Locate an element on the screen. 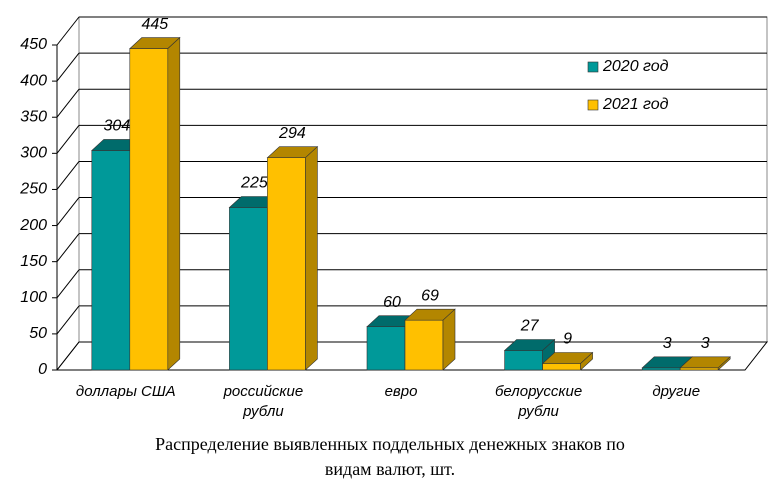  x-tick-label: доллары США is located at coordinates (125, 391).